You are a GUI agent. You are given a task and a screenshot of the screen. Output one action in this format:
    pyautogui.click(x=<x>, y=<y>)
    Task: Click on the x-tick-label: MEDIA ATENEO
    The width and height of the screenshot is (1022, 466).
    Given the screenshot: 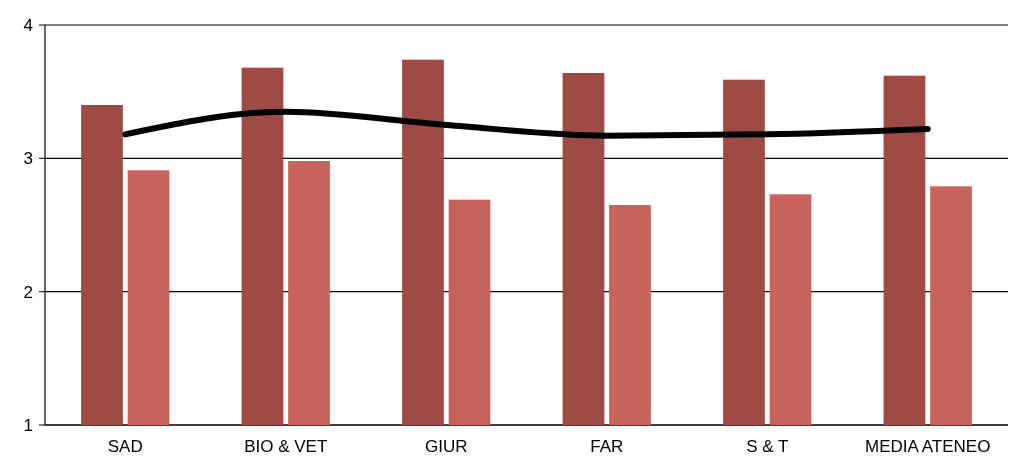 What is the action you would take?
    pyautogui.click(x=928, y=446)
    